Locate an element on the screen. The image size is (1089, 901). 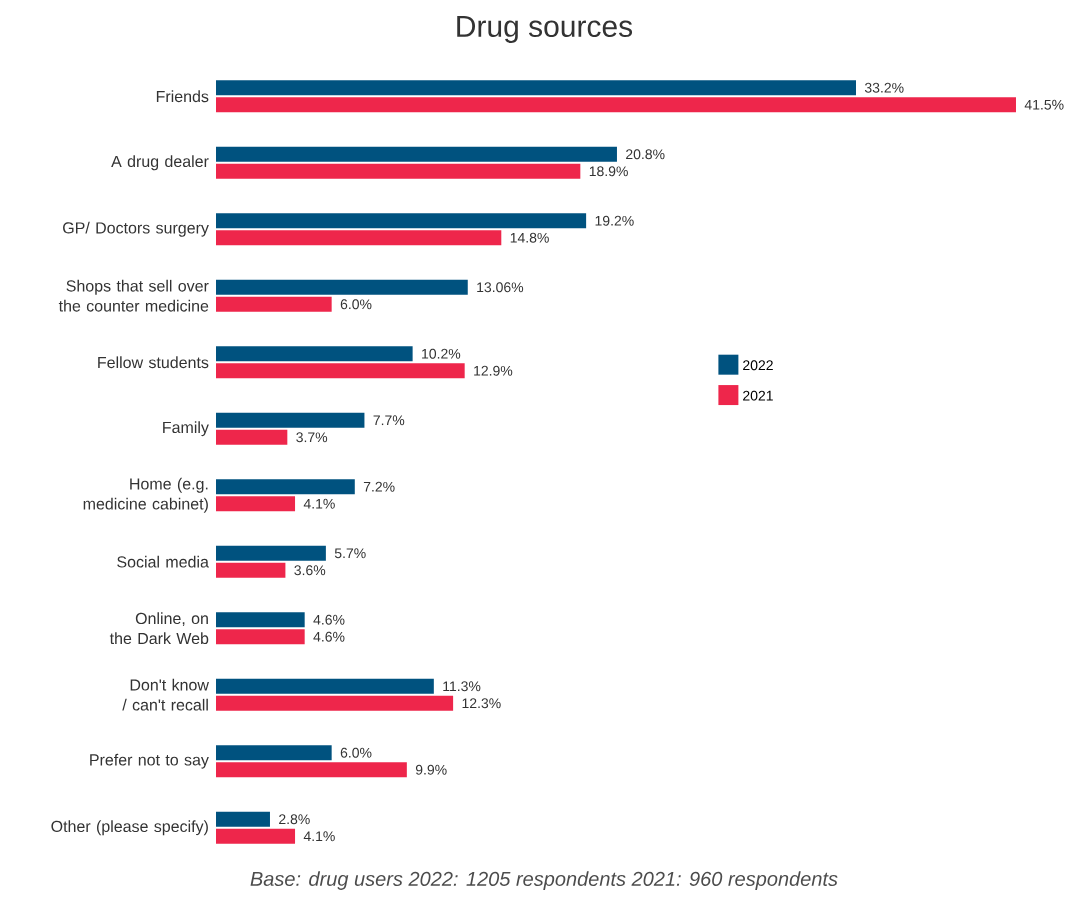
y-tick-label: Family is located at coordinates (186, 429).